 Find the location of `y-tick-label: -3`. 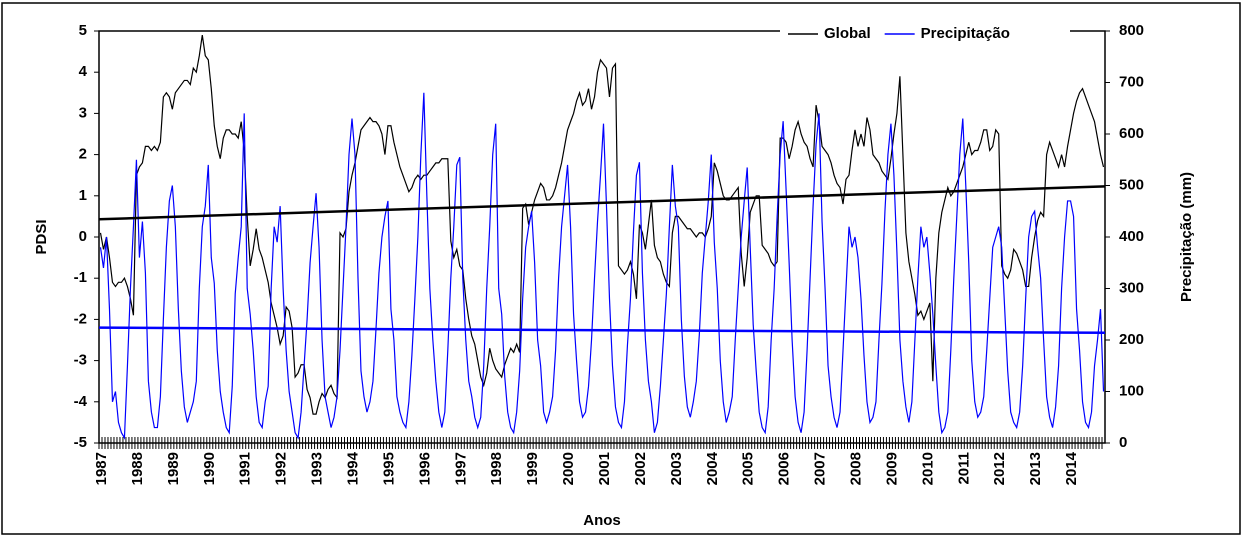

y-tick-label: -3 is located at coordinates (80, 360).